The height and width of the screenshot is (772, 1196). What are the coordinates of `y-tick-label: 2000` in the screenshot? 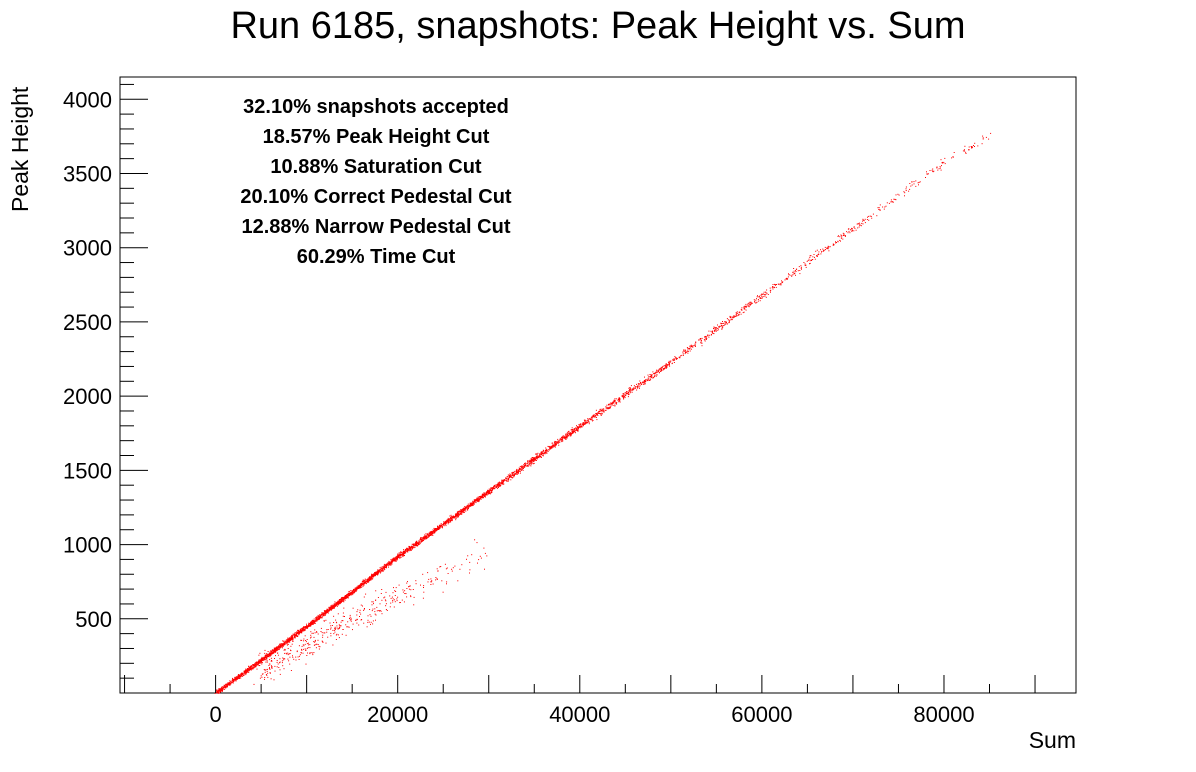 It's located at (87, 396).